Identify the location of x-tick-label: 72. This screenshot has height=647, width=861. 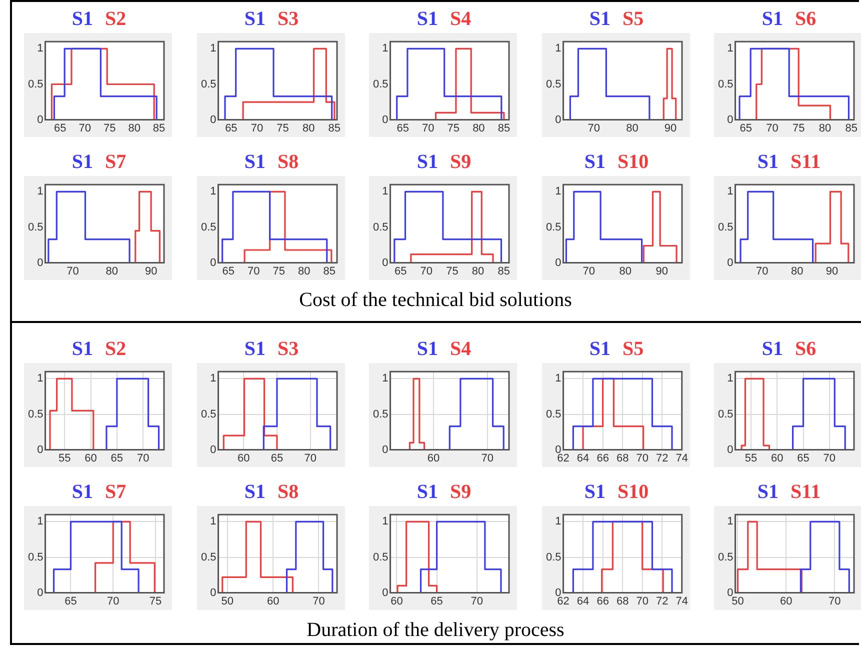
(661, 601).